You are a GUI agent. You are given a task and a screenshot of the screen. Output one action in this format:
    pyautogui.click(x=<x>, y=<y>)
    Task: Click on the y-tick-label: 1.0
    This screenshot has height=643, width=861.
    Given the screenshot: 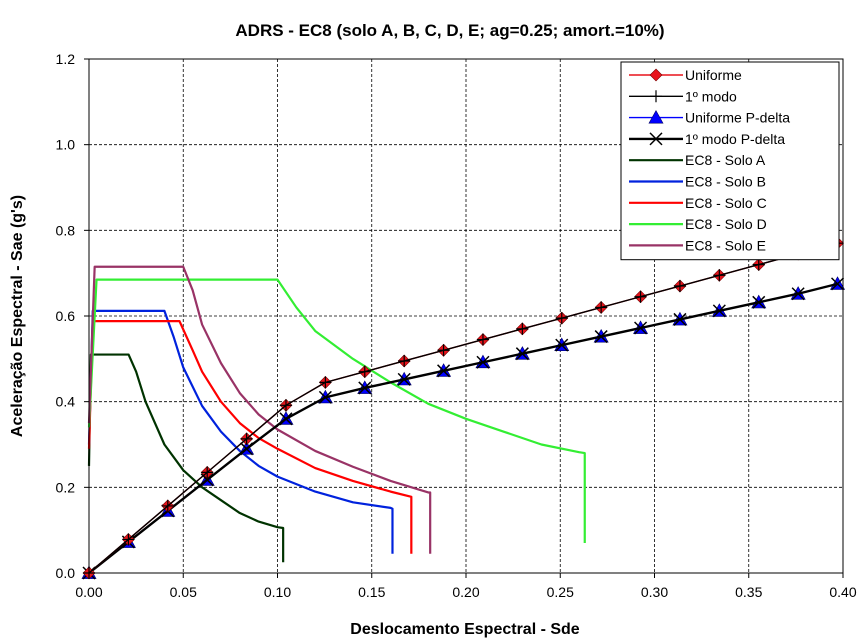 What is the action you would take?
    pyautogui.click(x=66, y=145)
    